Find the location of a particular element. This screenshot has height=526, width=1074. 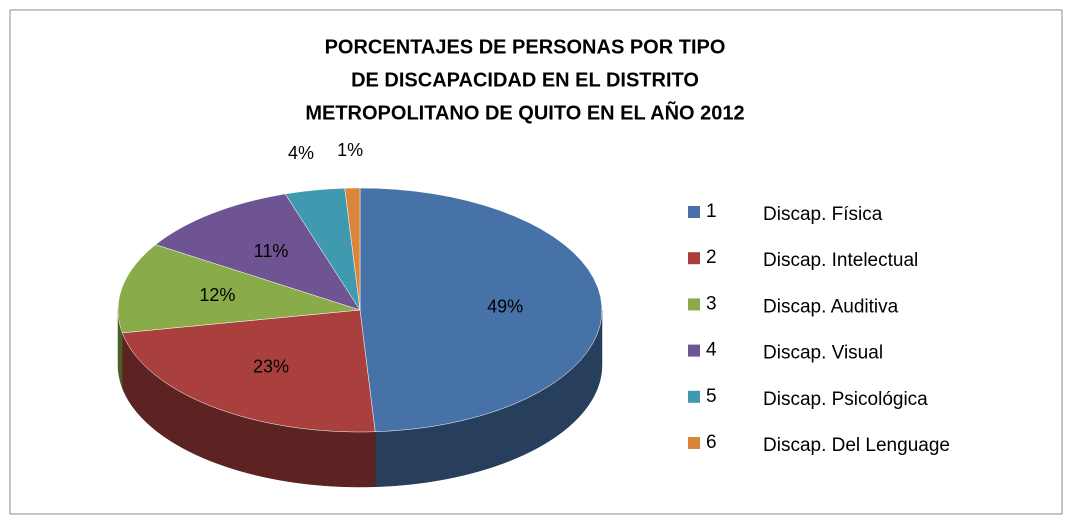

legend-label: 1 is located at coordinates (711, 211).